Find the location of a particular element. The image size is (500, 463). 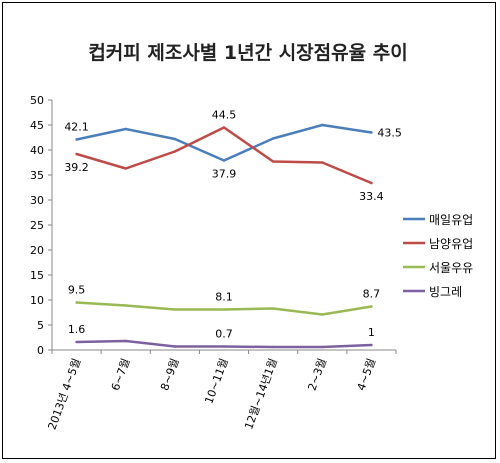

x-tick-label: 12월~14년1월 is located at coordinates (261, 394).